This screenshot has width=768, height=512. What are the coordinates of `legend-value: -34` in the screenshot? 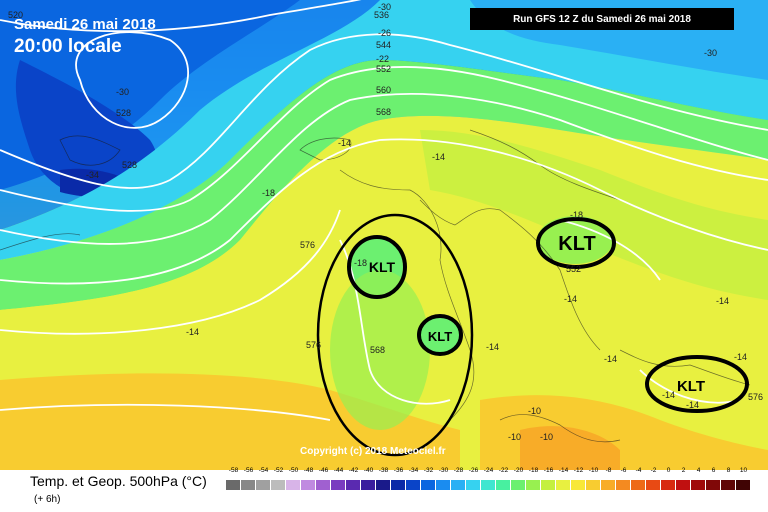 It's located at (413, 470).